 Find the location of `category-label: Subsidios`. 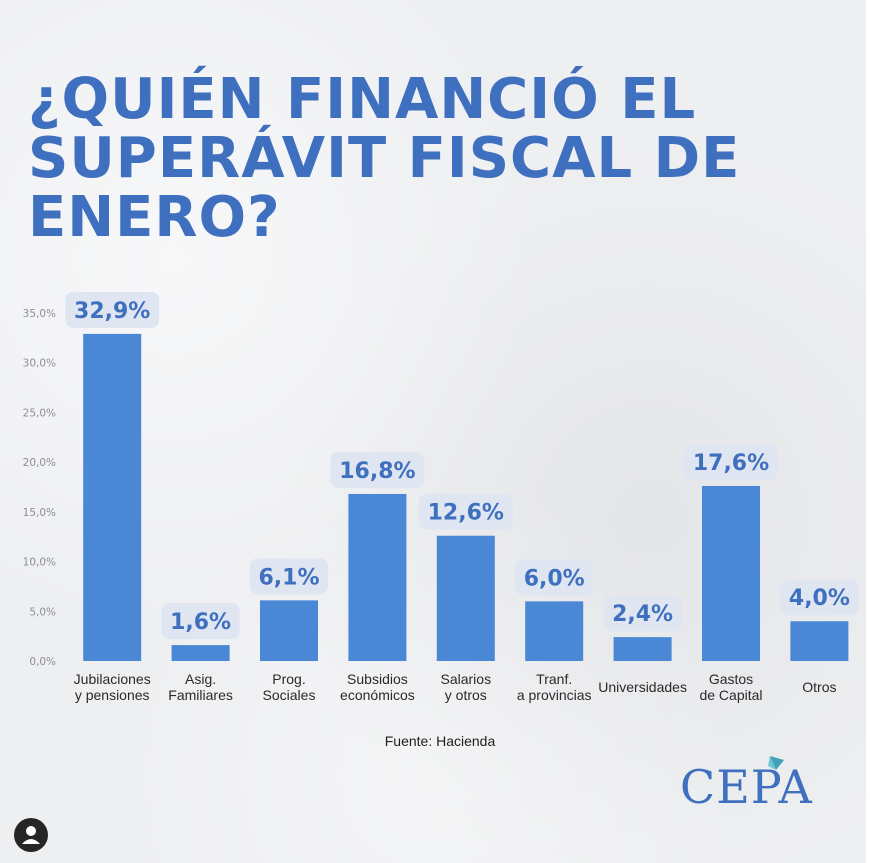

category-label: Subsidios is located at coordinates (377, 679).